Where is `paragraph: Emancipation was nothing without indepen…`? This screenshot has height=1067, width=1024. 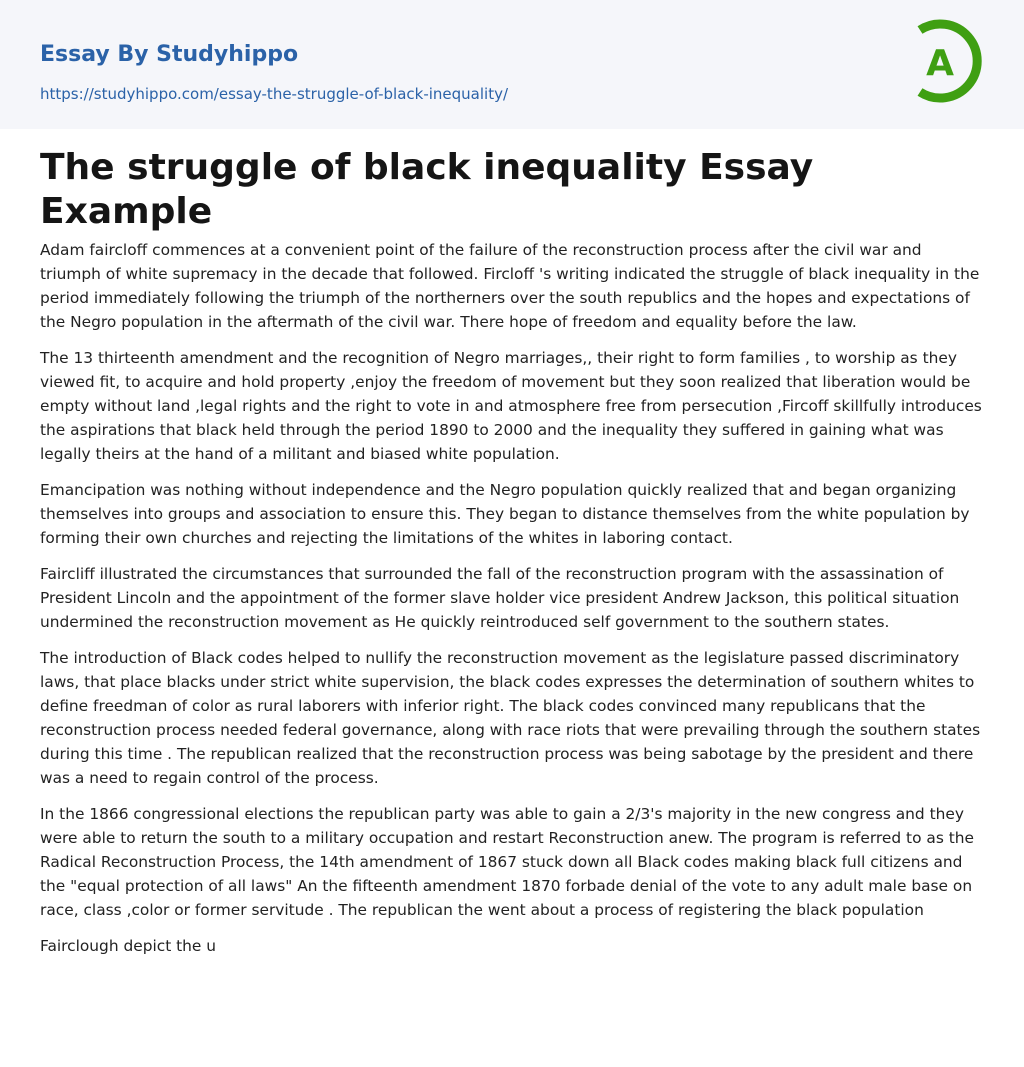 paragraph: Emancipation was nothing without indepen… is located at coordinates (505, 514).